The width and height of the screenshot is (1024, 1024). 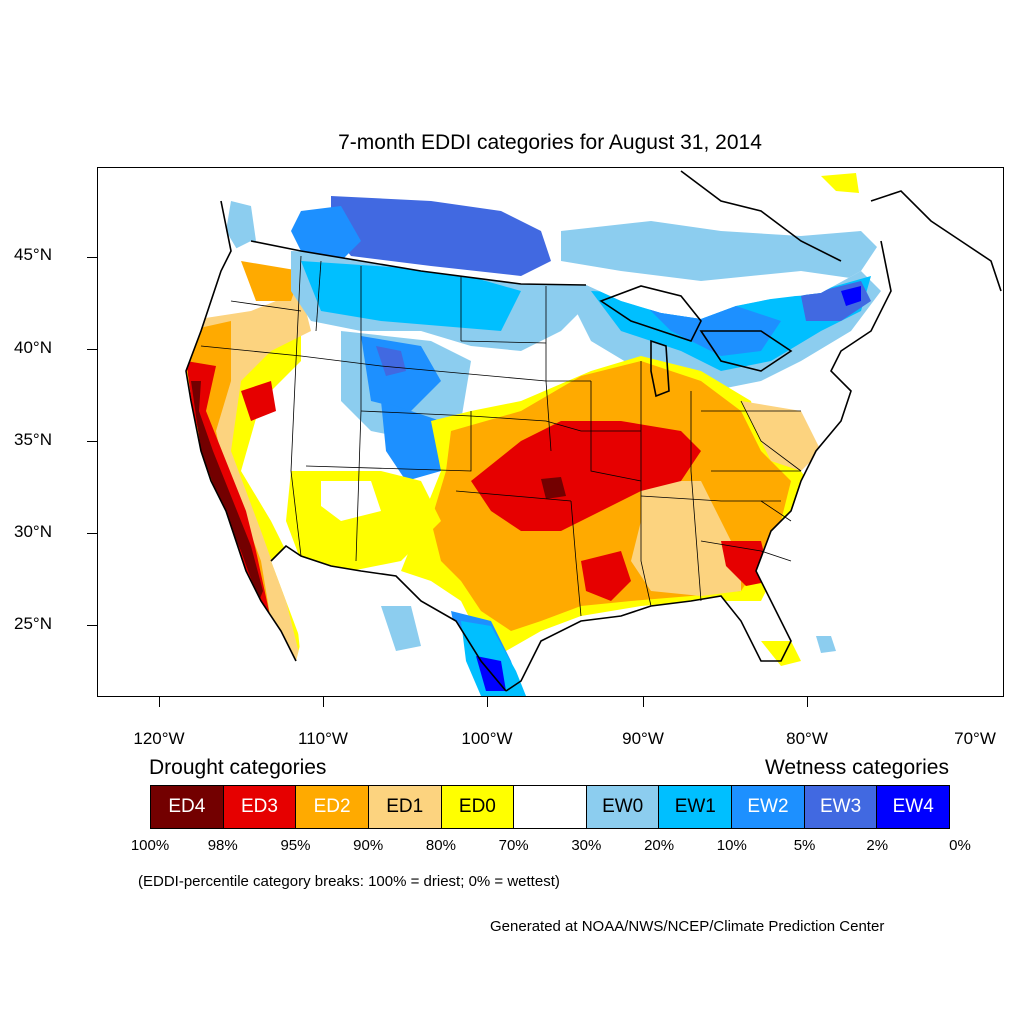 What do you see at coordinates (332, 807) in the screenshot?
I see `legend-box-ed2: ED2` at bounding box center [332, 807].